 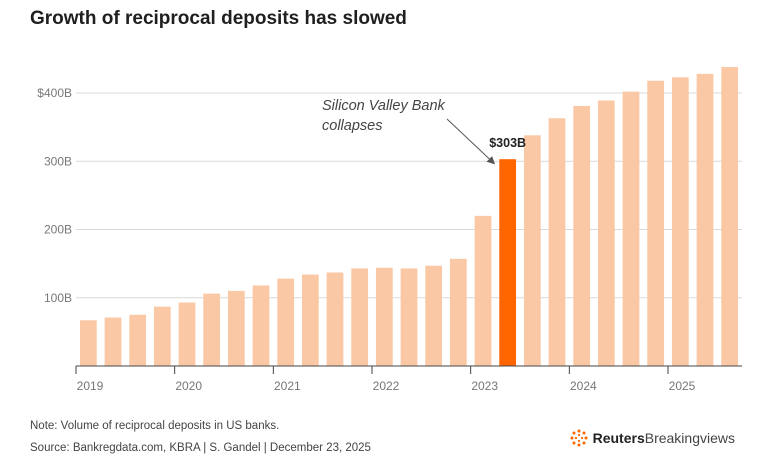 I want to click on y-tick-label: 300B, so click(x=58, y=161).